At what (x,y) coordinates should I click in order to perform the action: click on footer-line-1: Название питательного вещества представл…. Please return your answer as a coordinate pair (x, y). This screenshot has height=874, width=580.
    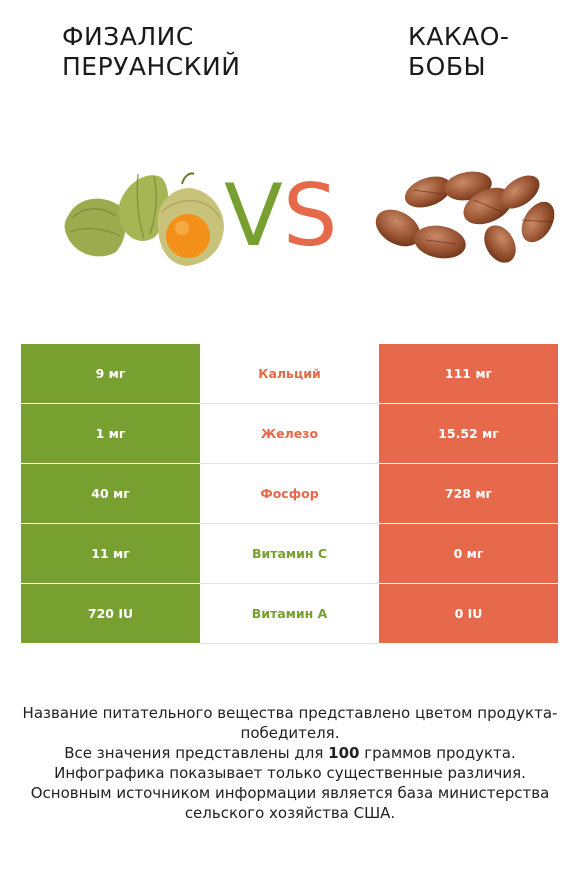
    Looking at the image, I should click on (290, 723).